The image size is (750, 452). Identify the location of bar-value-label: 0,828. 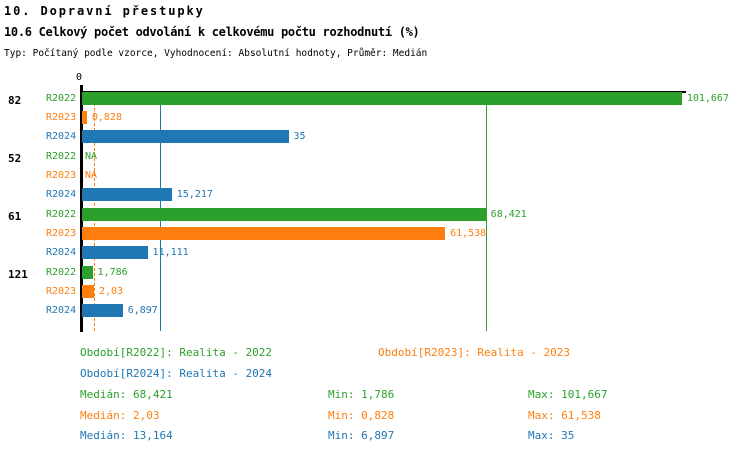
(106, 117).